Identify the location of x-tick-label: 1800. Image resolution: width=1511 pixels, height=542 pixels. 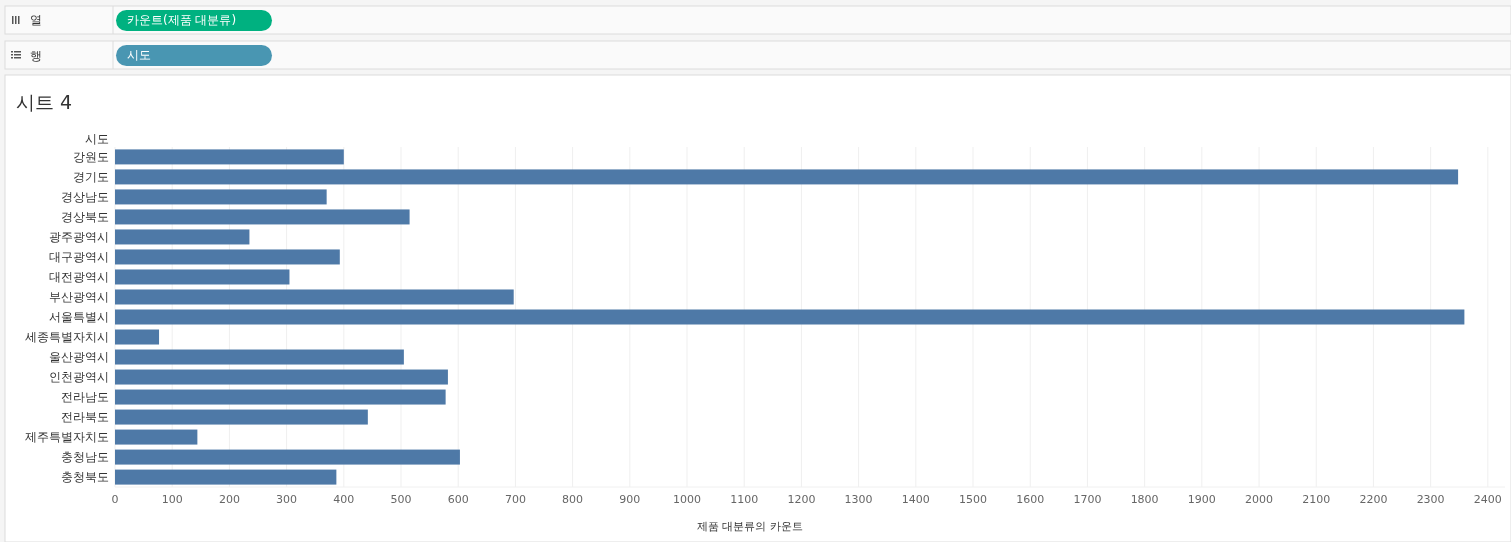
(1144, 499).